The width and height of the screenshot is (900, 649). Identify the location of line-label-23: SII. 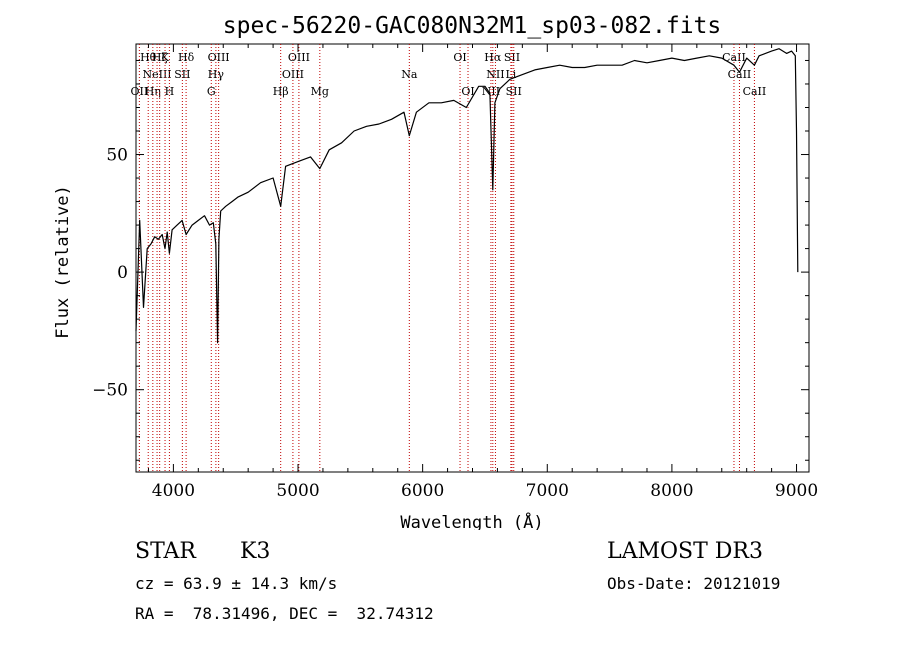
(512, 57).